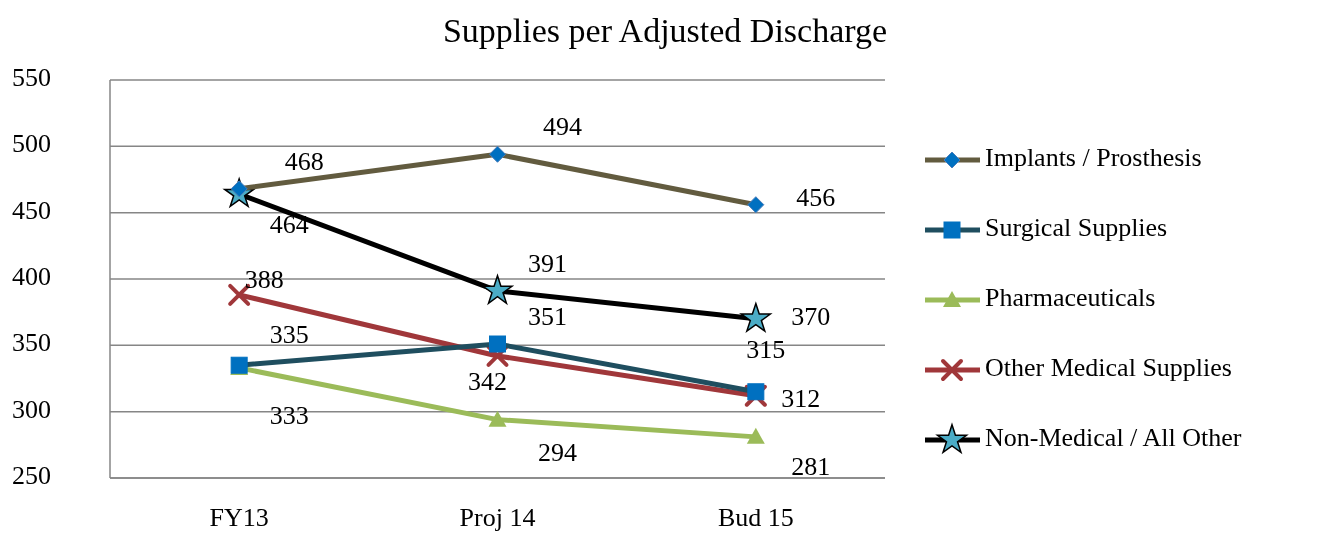 The height and width of the screenshot is (544, 1337). Describe the element at coordinates (547, 316) in the screenshot. I see `data-label: 351` at that location.